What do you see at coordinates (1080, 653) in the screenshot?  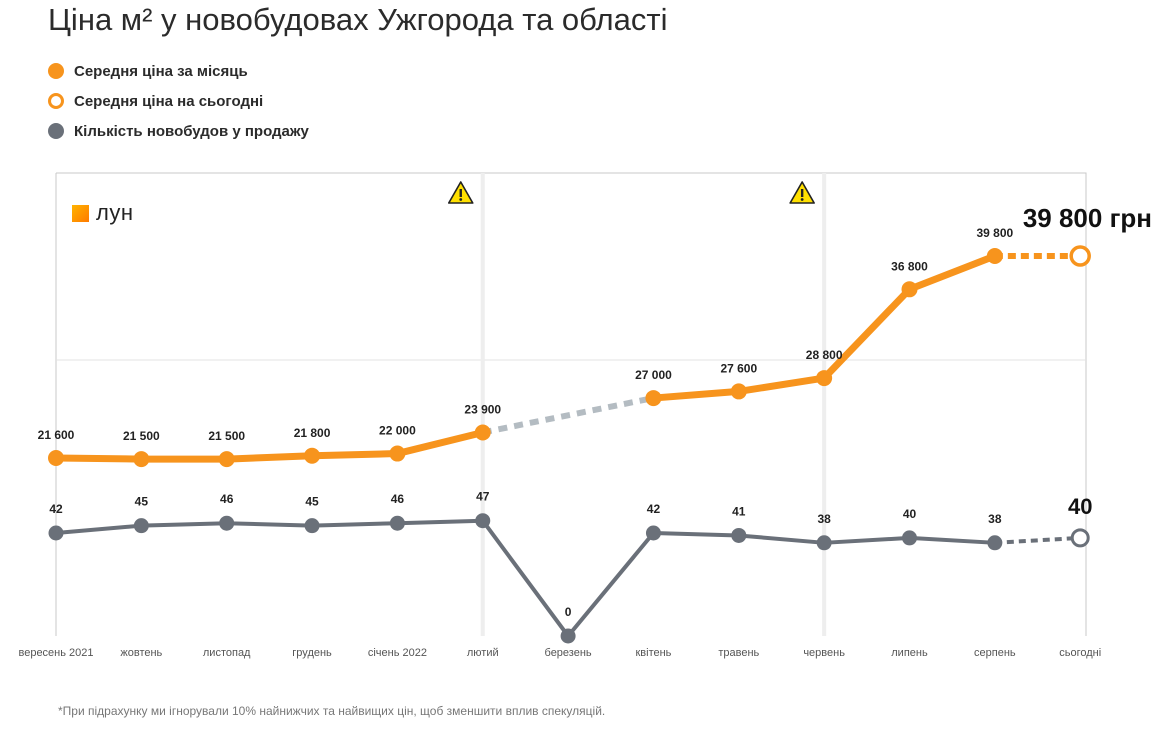 I see `x-tick-label: сьогодні` at bounding box center [1080, 653].